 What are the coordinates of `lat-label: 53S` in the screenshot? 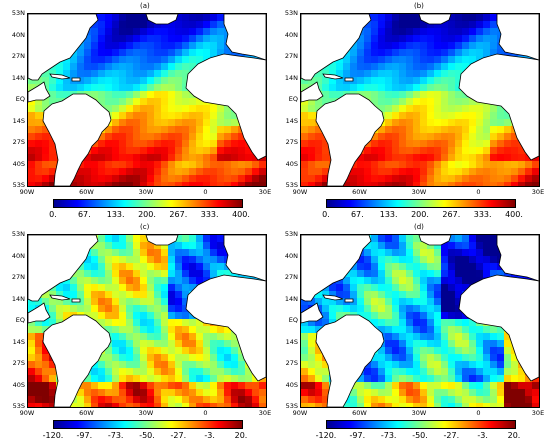 It's located at (18, 406).